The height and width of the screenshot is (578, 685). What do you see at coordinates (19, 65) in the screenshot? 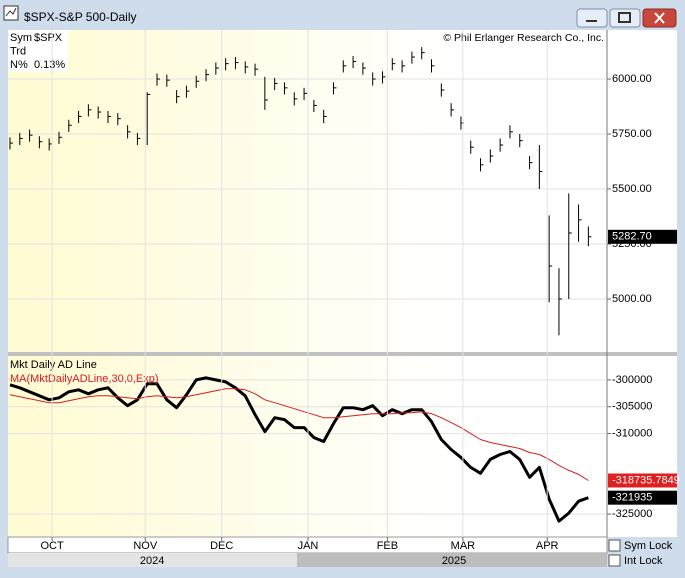
I see `info-label: N%` at bounding box center [19, 65].